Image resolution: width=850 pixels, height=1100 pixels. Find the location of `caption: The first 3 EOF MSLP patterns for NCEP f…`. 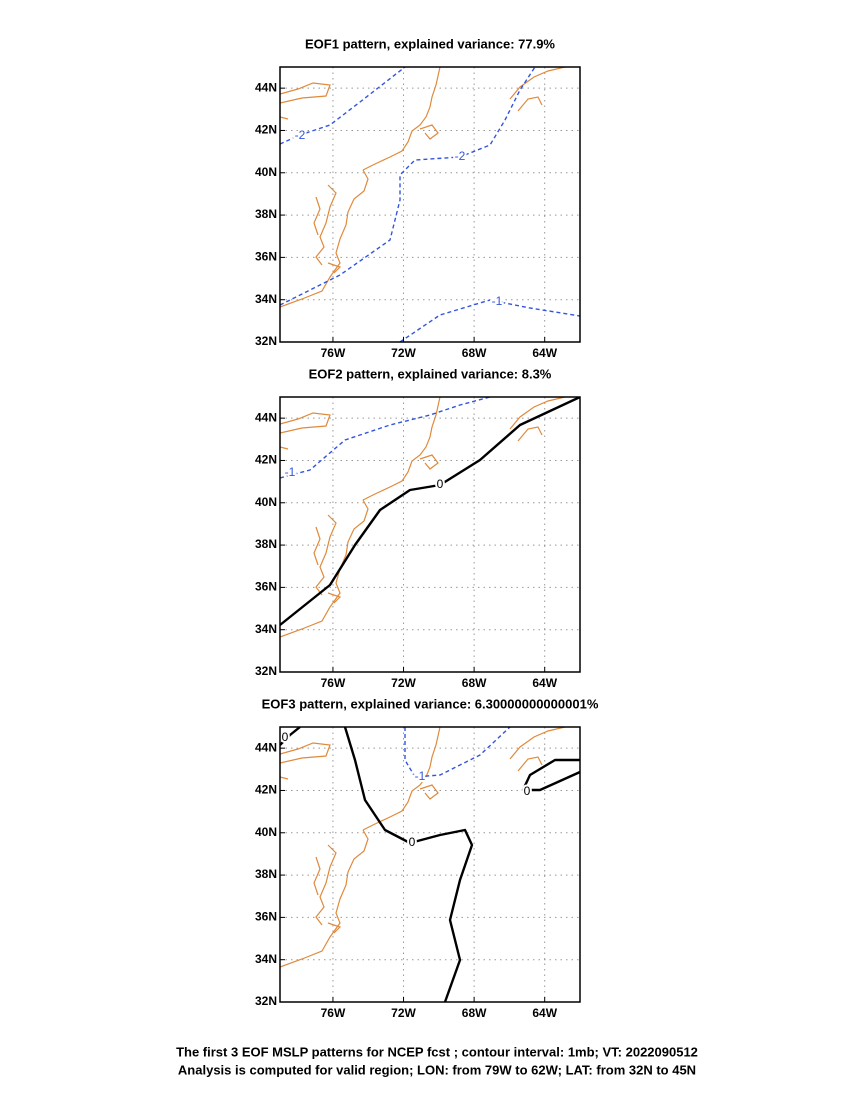

caption: The first 3 EOF MSLP patterns for NCEP f… is located at coordinates (437, 1051).